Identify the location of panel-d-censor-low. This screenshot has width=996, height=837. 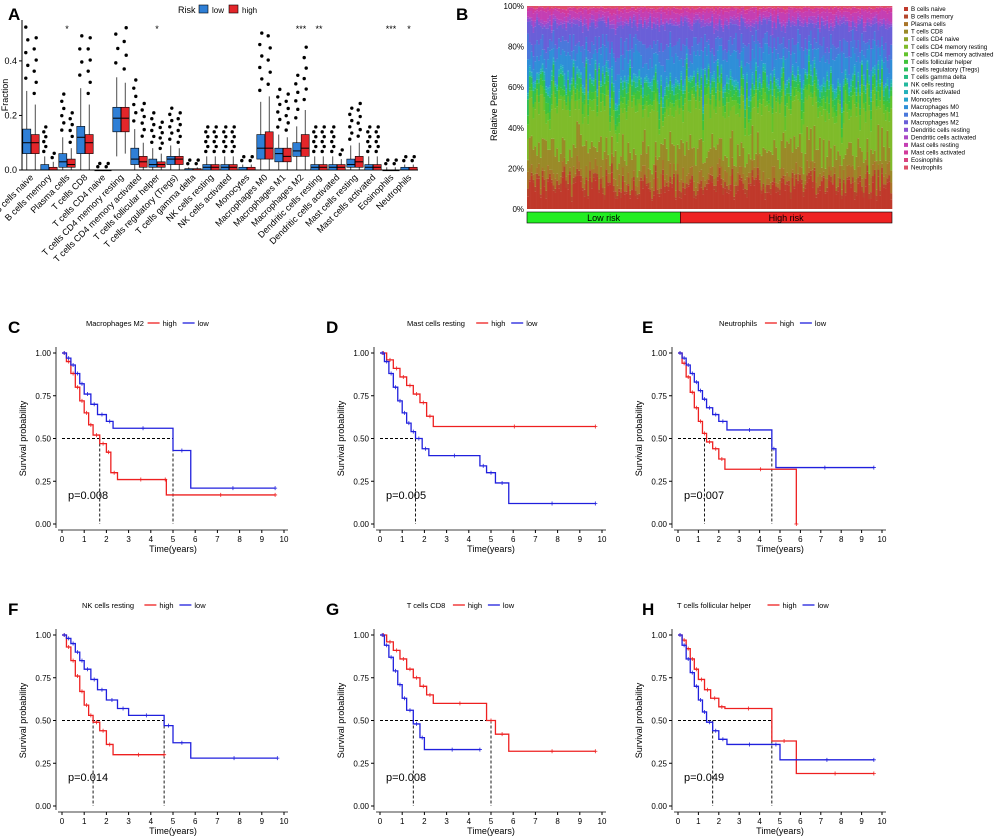
(595, 503).